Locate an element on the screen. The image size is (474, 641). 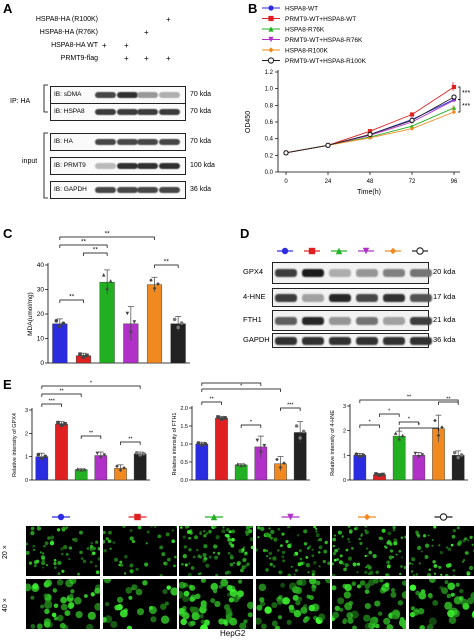
y-axis-label: Relative intensity of 4-HNE is located at coordinates (333, 443).